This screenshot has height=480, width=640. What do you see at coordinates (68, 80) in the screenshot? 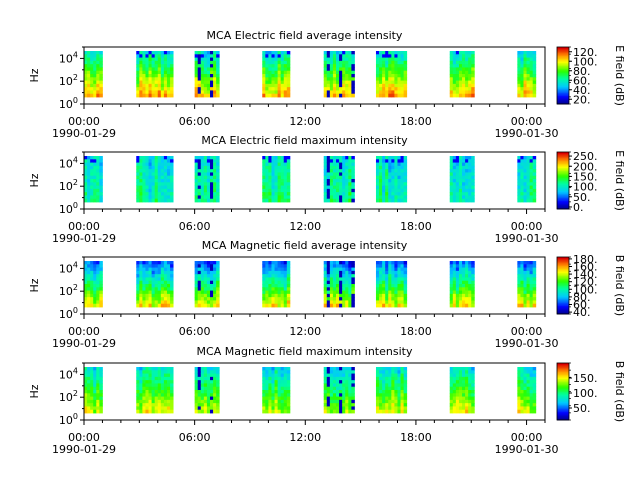
I see `y-tick-label: 10²` at bounding box center [68, 80].